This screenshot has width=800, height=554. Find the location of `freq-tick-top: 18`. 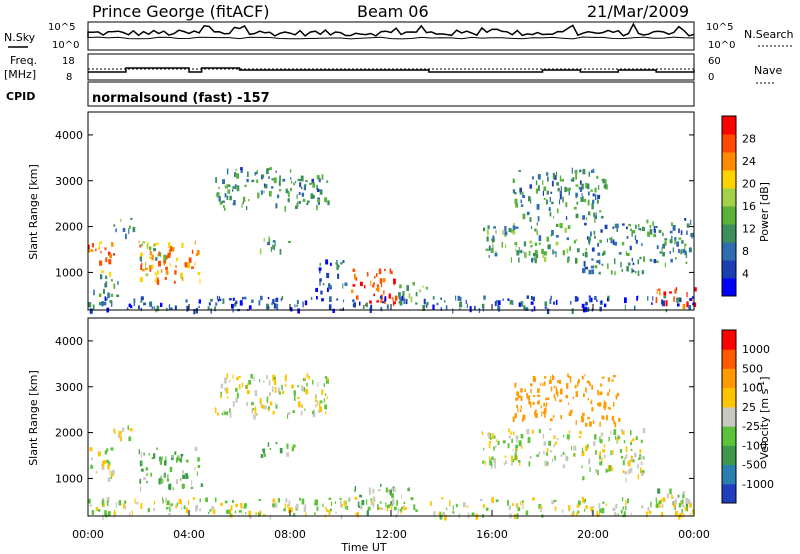

freq-tick-top: 18 is located at coordinates (68, 61).